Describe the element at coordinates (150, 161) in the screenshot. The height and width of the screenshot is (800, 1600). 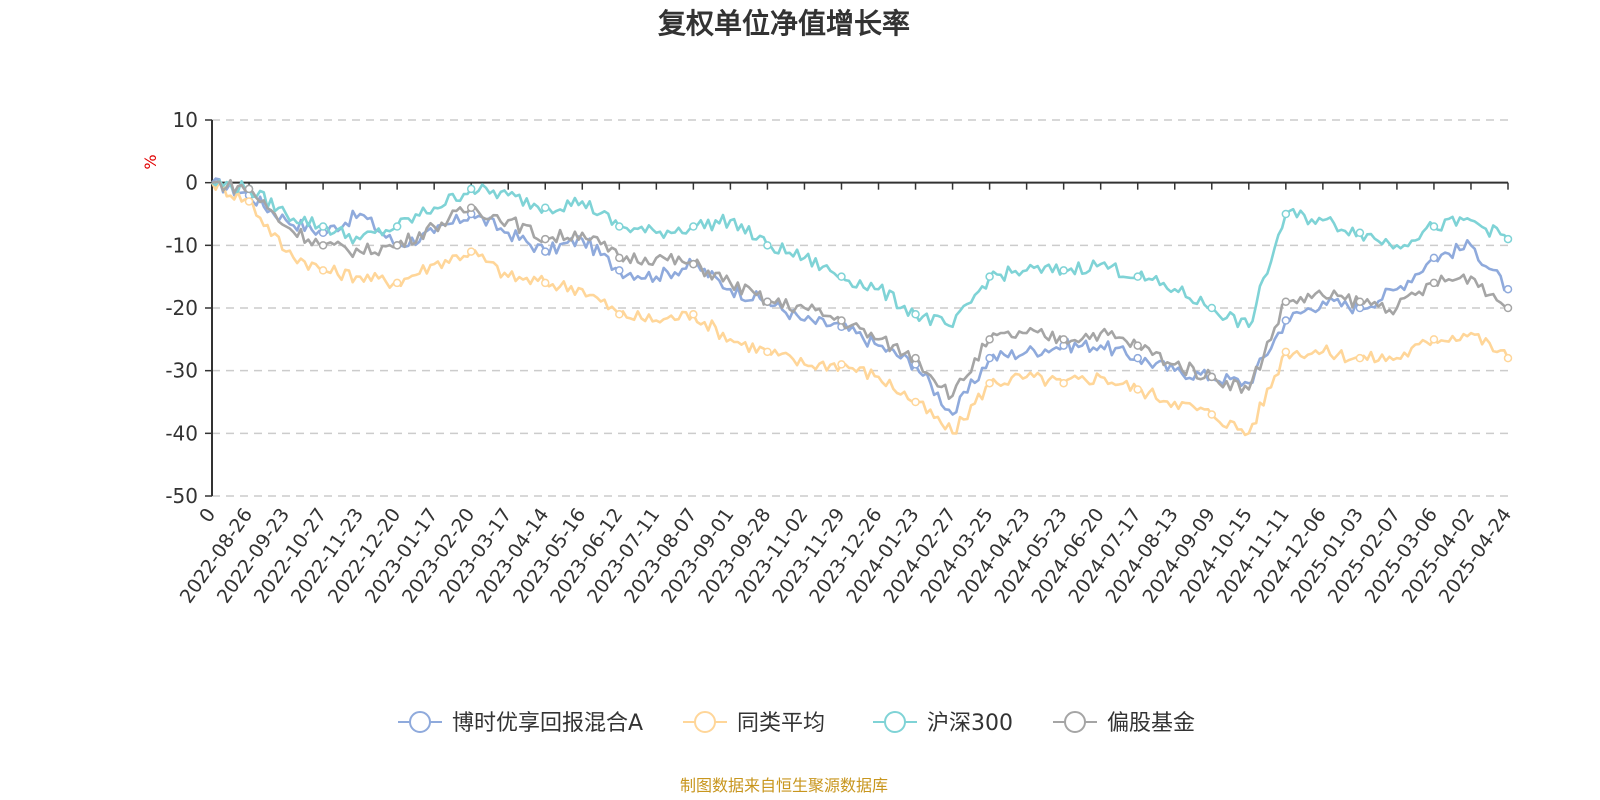
I see `y-axis-unit: %` at that location.